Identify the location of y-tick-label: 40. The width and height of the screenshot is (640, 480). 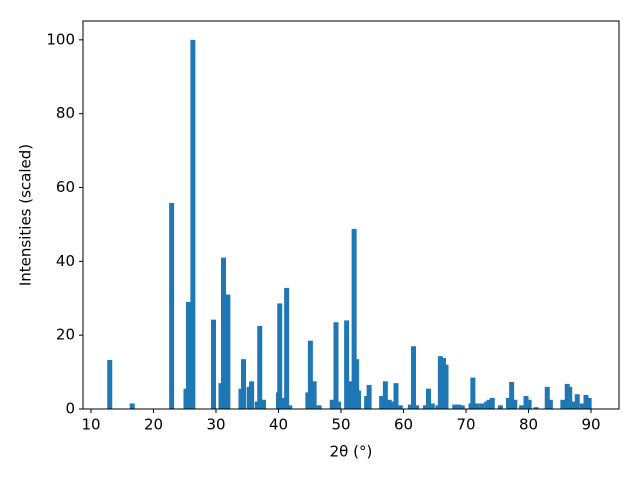
(65, 261).